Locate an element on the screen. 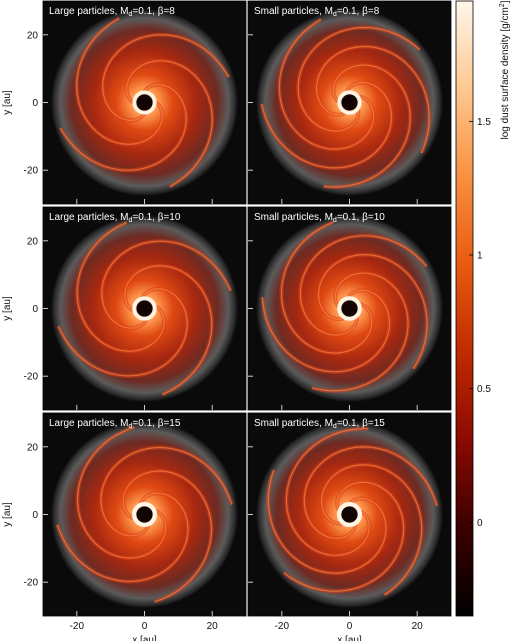 The width and height of the screenshot is (520, 641). panel-title: Large particles, Md=0.1, β=15 is located at coordinates (115, 424).